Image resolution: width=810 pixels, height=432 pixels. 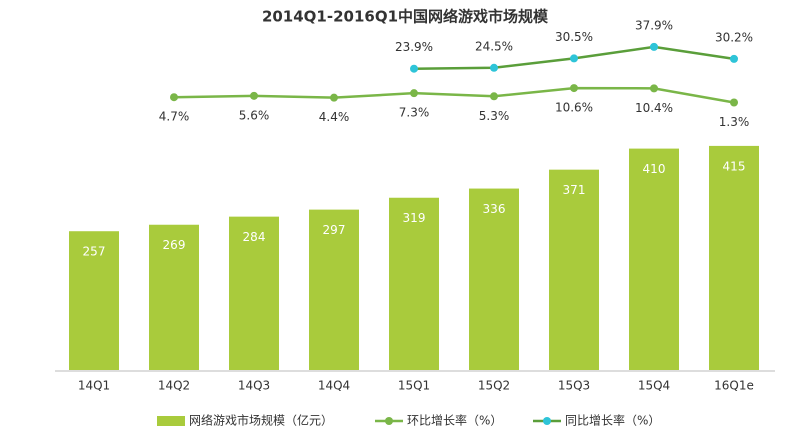 What do you see at coordinates (414, 218) in the screenshot?
I see `bar-value-label: 319` at bounding box center [414, 218].